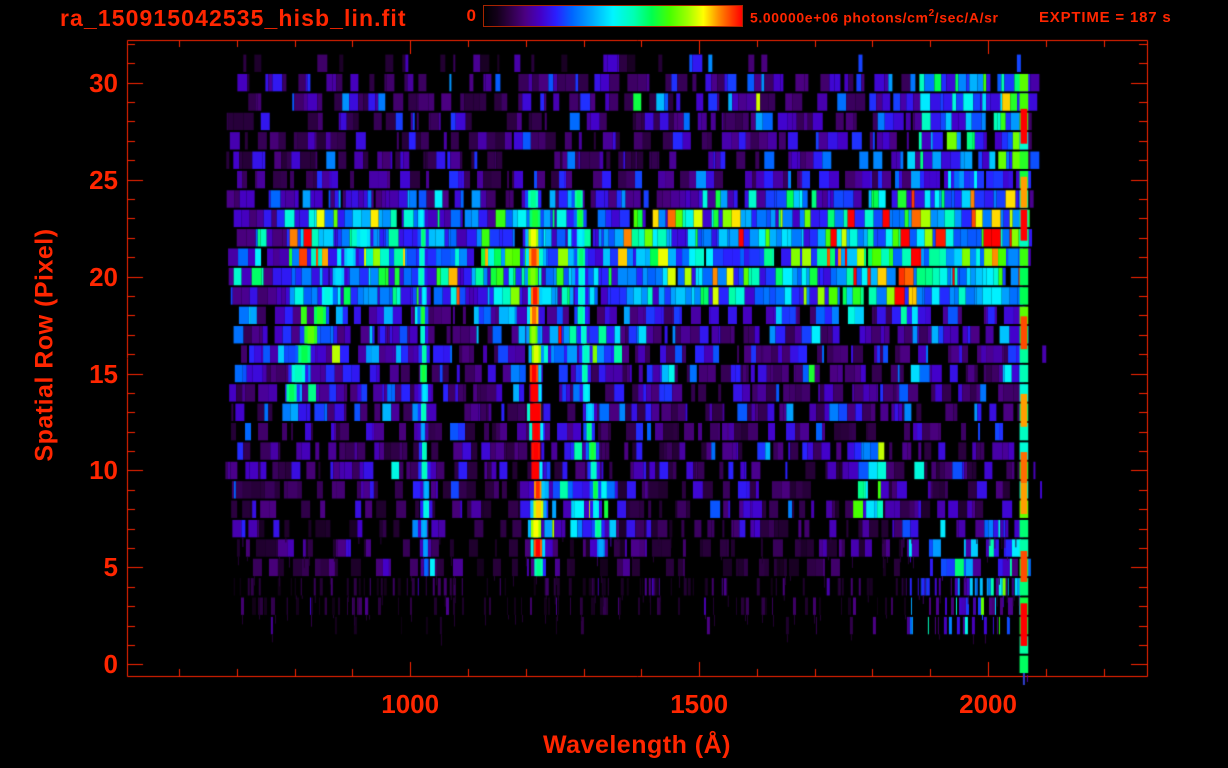 The width and height of the screenshot is (1228, 768). Describe the element at coordinates (103, 82) in the screenshot. I see `y-tick-label-30: 30` at that location.